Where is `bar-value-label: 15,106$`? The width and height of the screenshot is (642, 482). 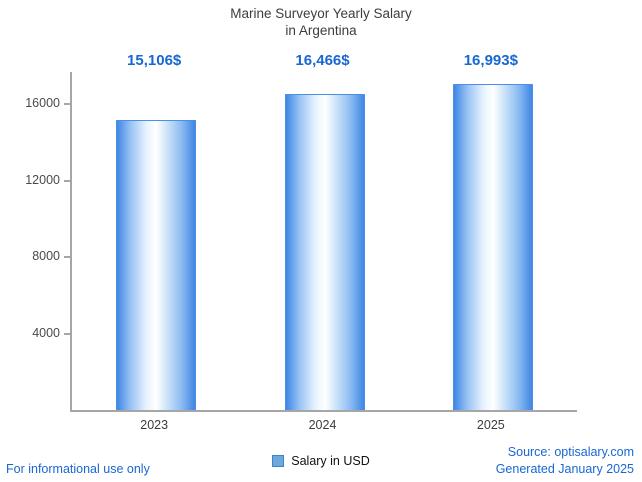 bar-value-label: 15,106$ is located at coordinates (154, 60).